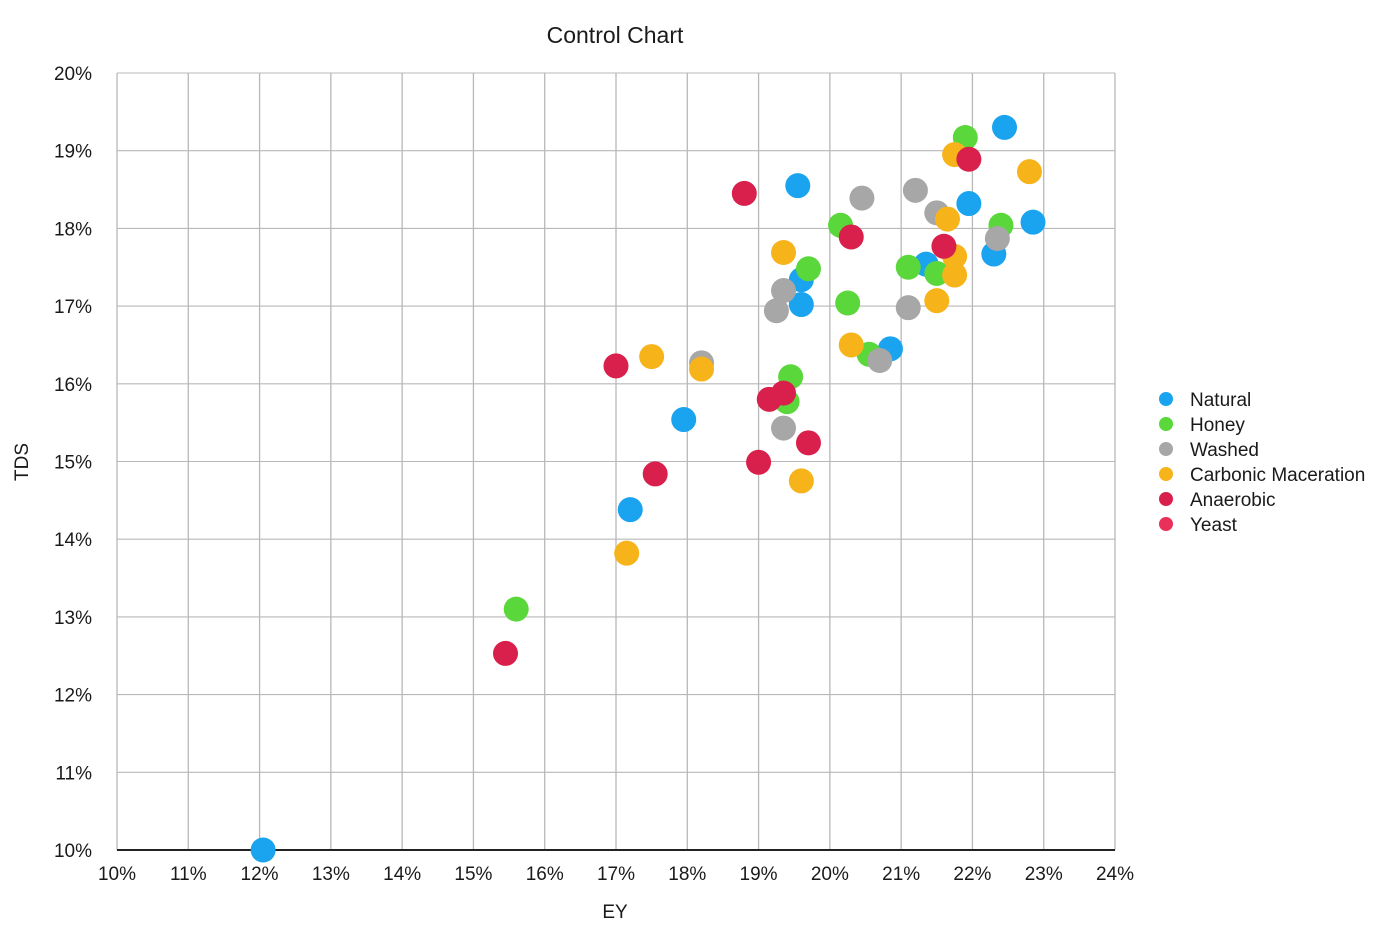  I want to click on legend-label-carbonic-maceration: Carbonic Maceration, so click(1277, 475).